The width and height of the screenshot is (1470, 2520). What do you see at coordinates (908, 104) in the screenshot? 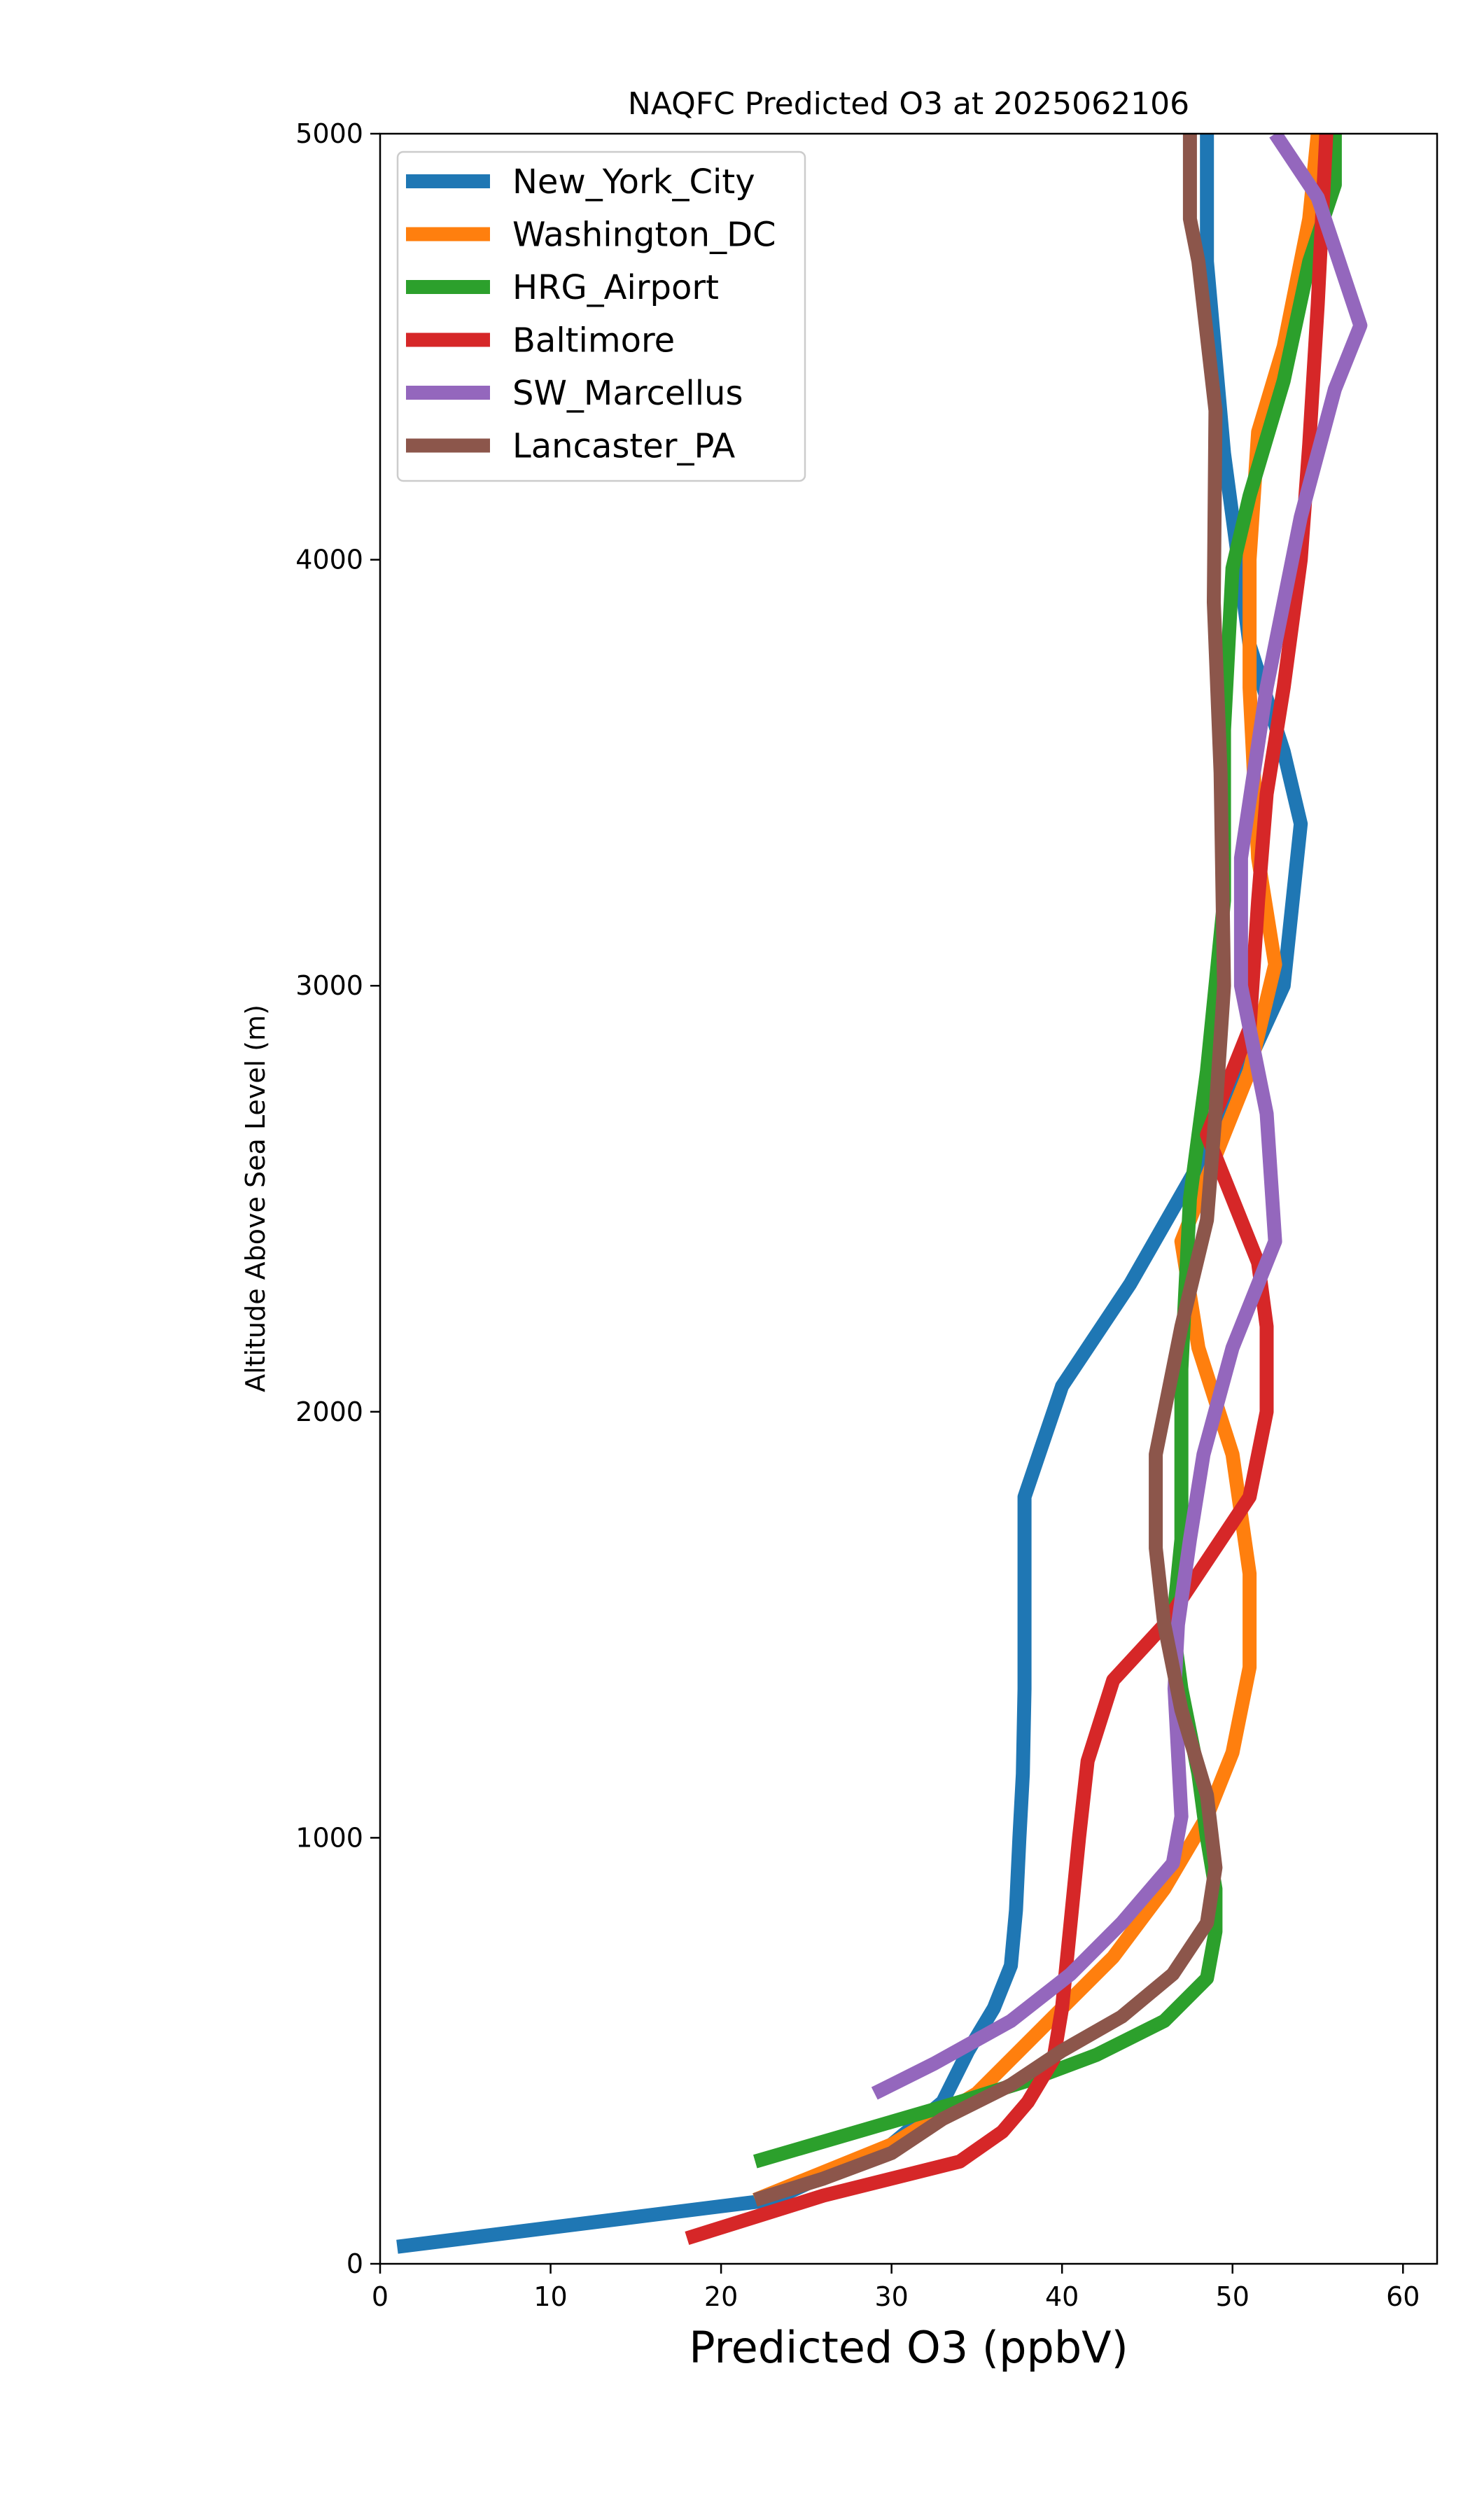
I see `chart-title: NAQFC Predicted O3 at 2025062106` at bounding box center [908, 104].